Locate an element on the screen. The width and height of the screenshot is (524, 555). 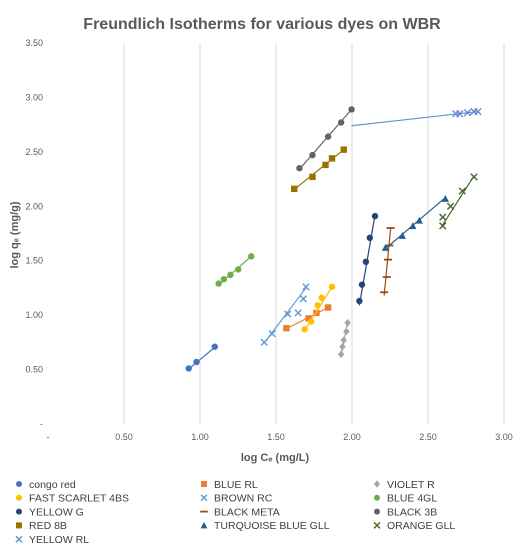
y-tick-label: 1.00 is located at coordinates (34, 315).